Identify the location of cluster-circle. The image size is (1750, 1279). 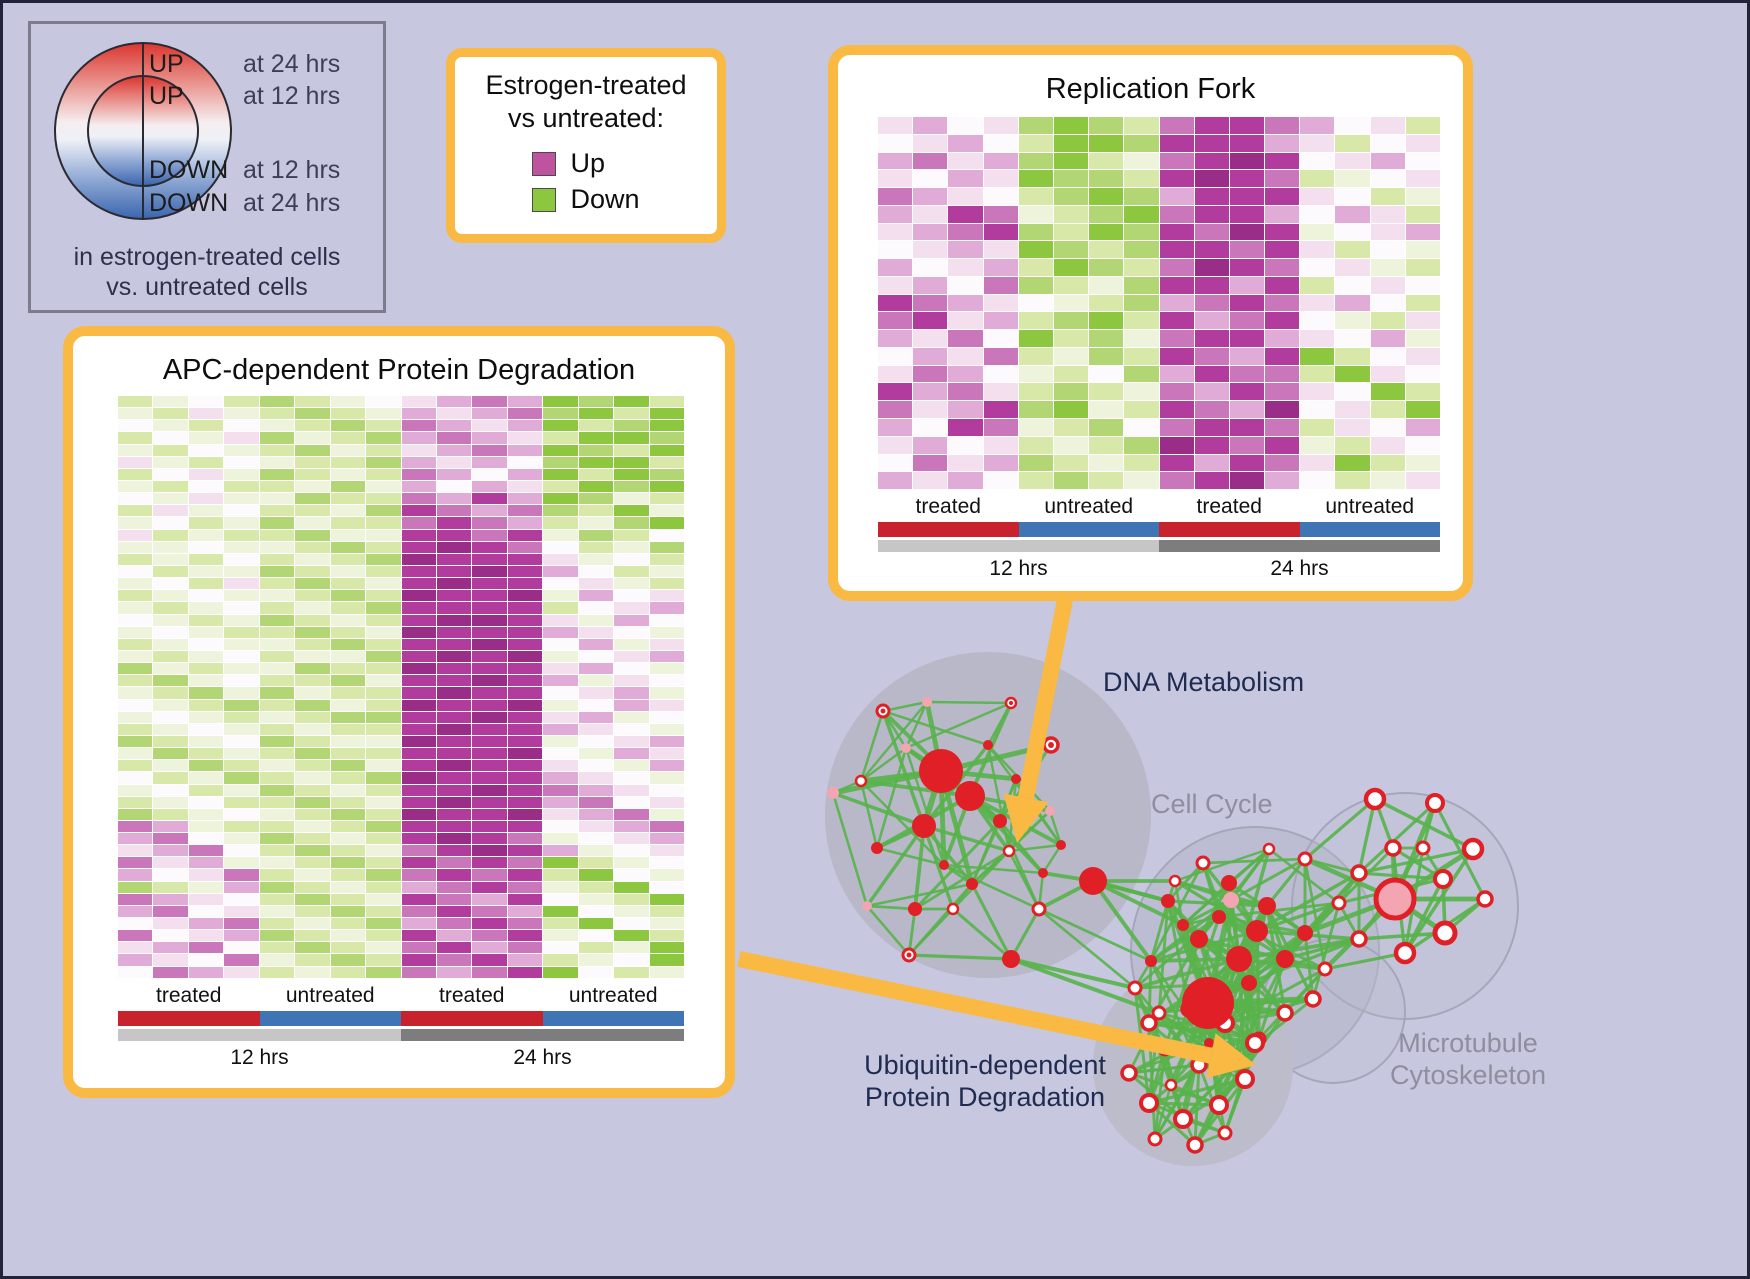
(1255, 951).